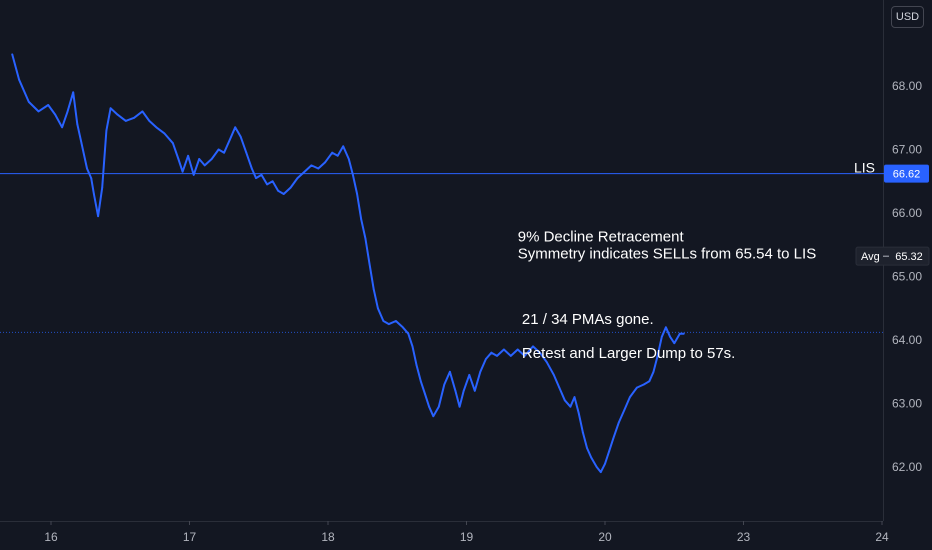 The height and width of the screenshot is (550, 932). I want to click on time-tick-label: 19, so click(467, 537).